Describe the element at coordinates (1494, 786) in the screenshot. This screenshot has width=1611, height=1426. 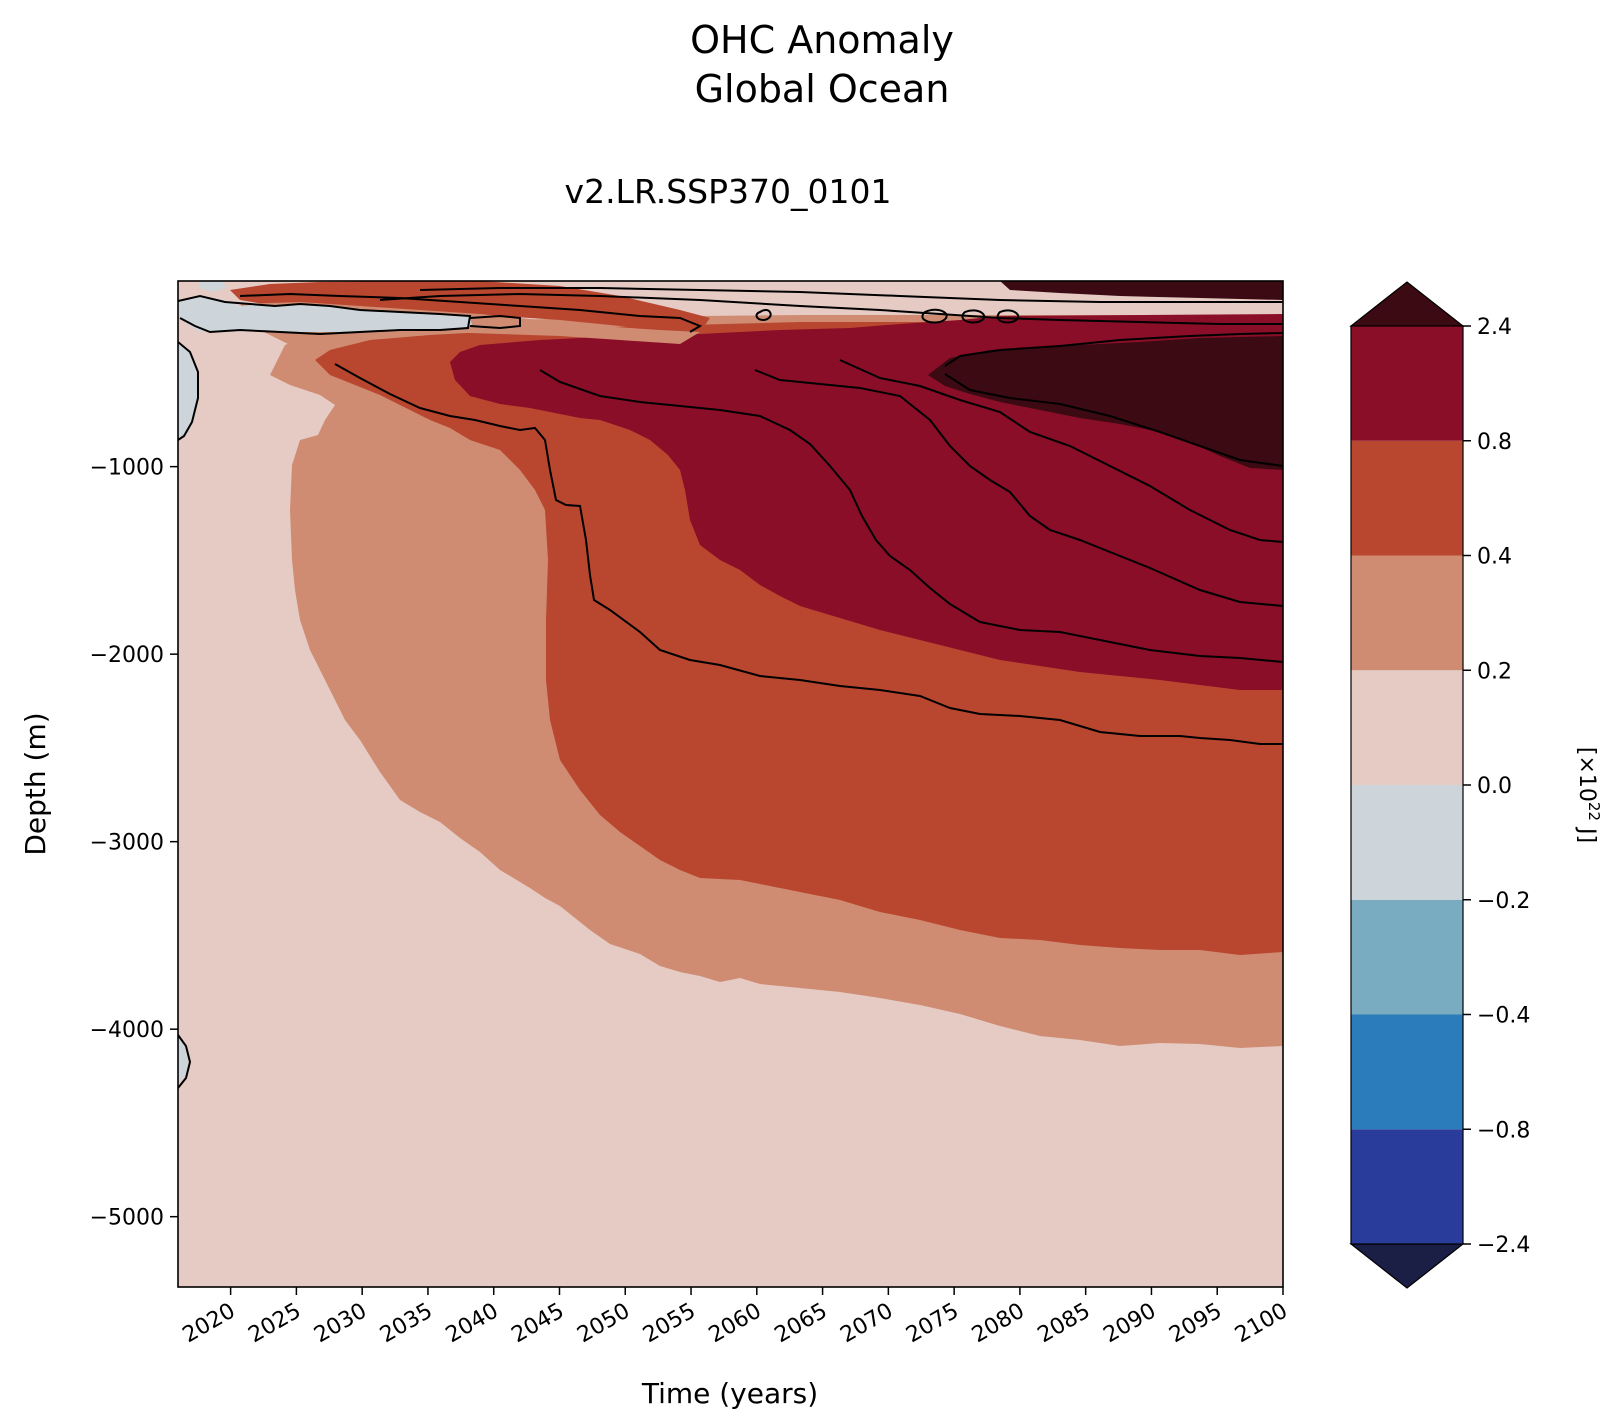
I see `colorbar-tick-label: 0.0` at that location.